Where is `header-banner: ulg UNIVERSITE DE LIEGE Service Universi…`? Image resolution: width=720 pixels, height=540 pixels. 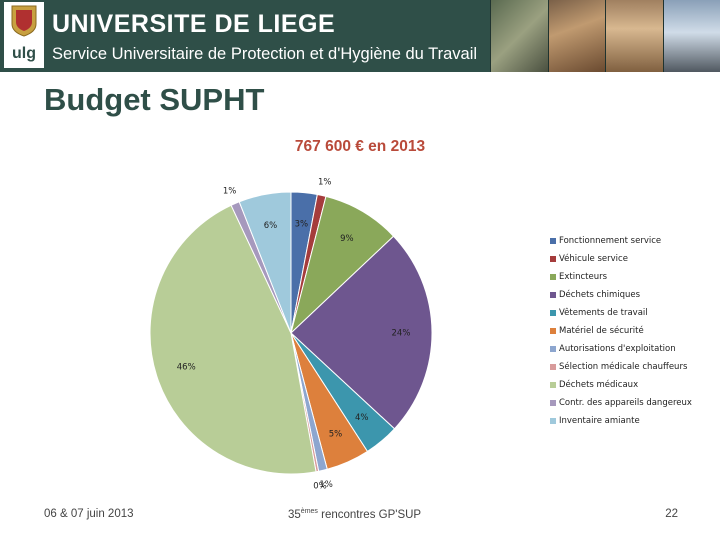
header-banner: ulg UNIVERSITE DE LIEGE Service Universi… is located at coordinates (360, 36).